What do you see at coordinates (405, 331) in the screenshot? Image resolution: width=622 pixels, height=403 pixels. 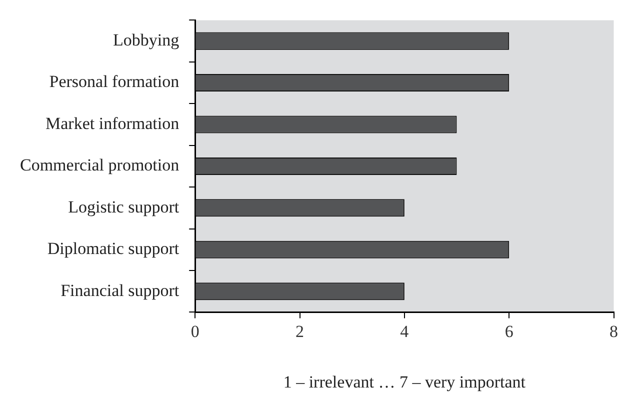 I see `x-tick-label: 4` at bounding box center [405, 331].